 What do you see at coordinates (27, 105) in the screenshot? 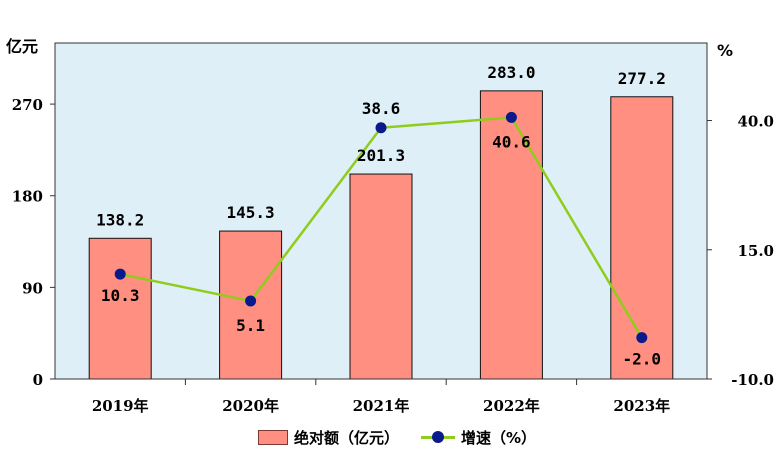
I see `left-tick-label-3: 270` at bounding box center [27, 105].